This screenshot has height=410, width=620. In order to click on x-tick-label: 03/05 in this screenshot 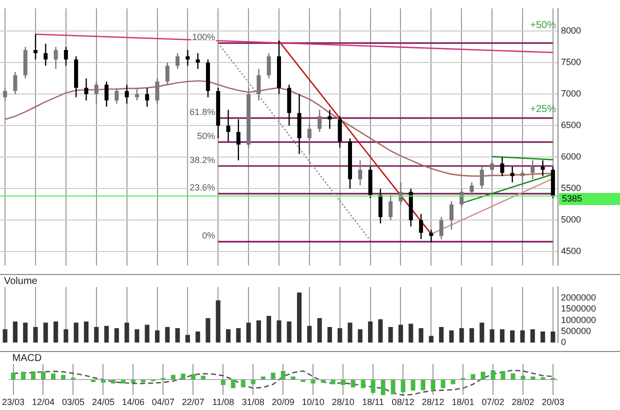, I will do `click(73, 402)`.